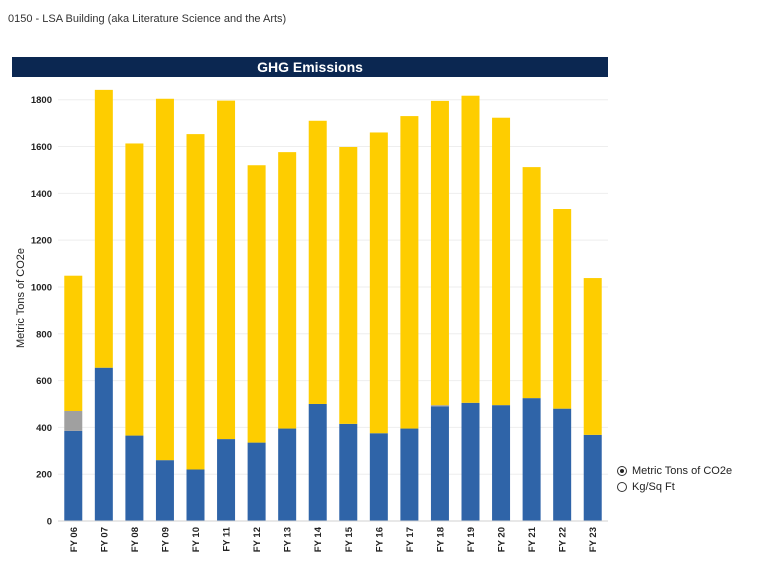  What do you see at coordinates (104, 539) in the screenshot?
I see `x-tick-label: FY 07` at bounding box center [104, 539].